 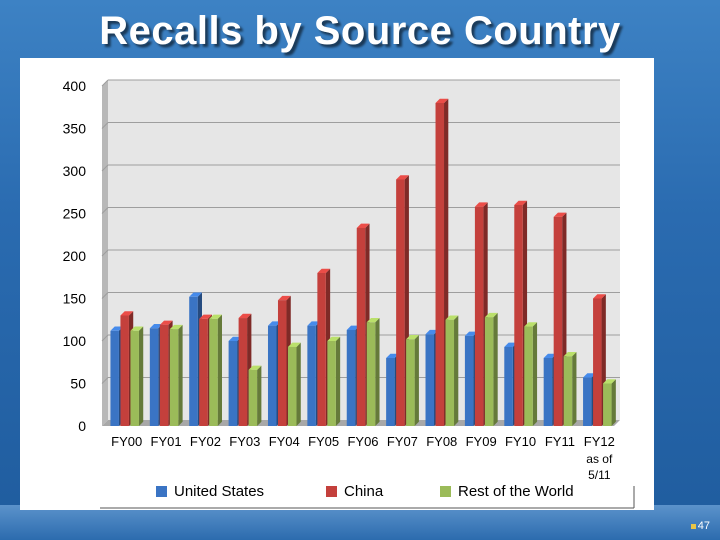 What do you see at coordinates (560, 441) in the screenshot?
I see `x-tick-label: FY11` at bounding box center [560, 441].